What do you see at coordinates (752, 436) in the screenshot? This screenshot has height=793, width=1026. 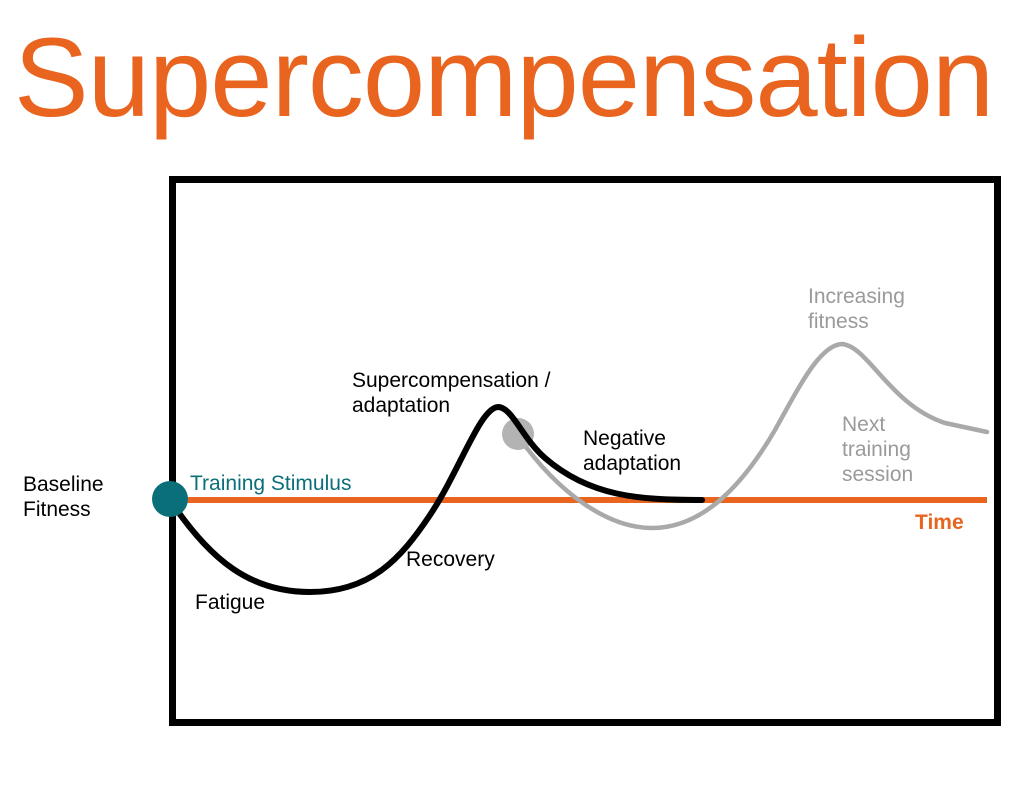 I see `next-cycle-curve` at bounding box center [752, 436].